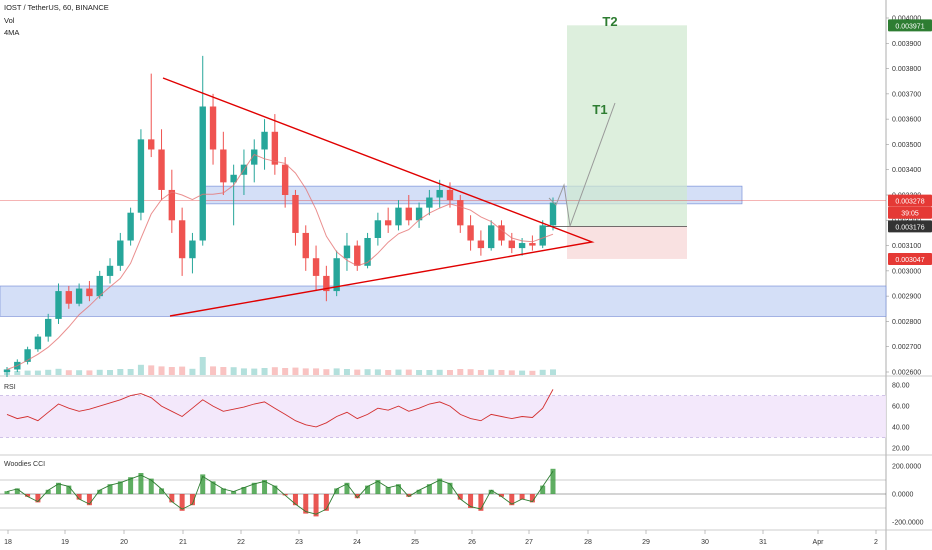 This screenshot has height=550, width=932. Describe the element at coordinates (906, 347) in the screenshot. I see `price-tick-label: 0.002700` at that location.